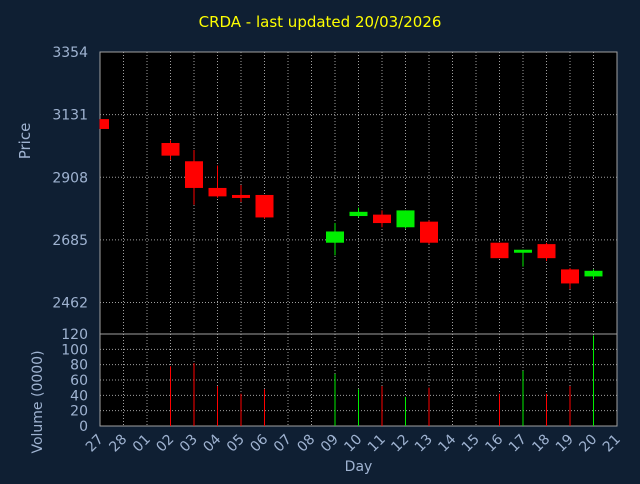  What do you see at coordinates (353, 444) in the screenshot?
I see `x-tick-label: 10` at bounding box center [353, 444].